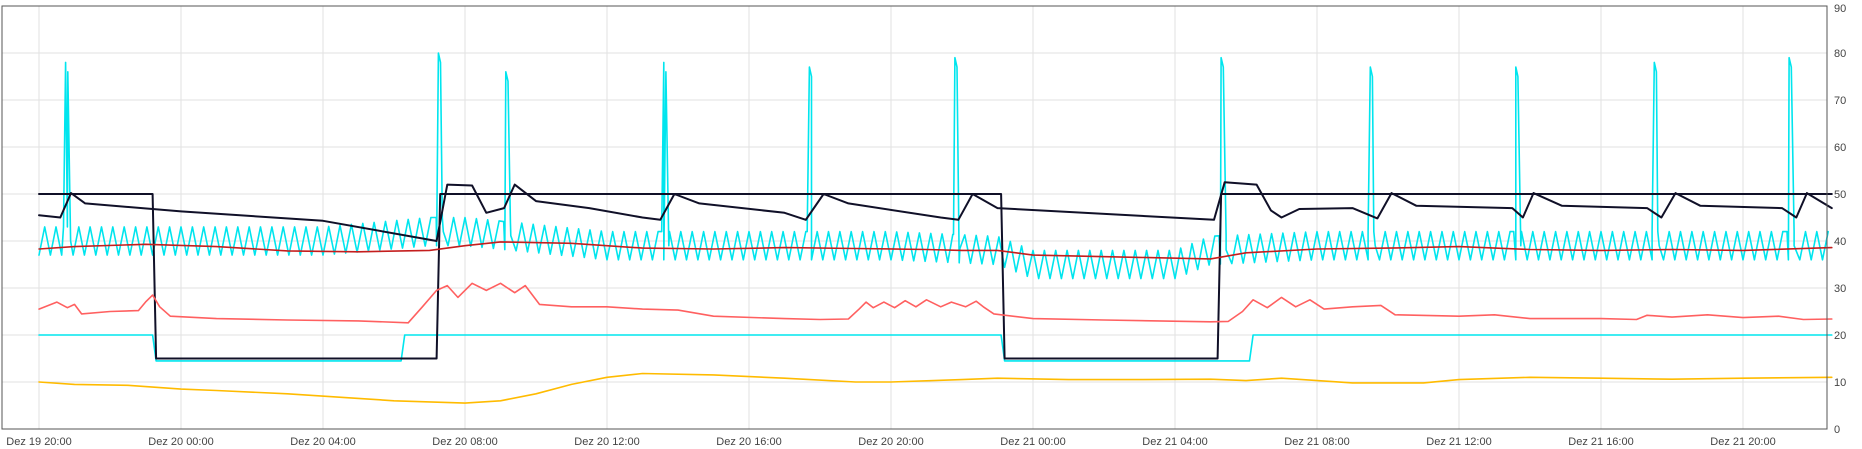 The height and width of the screenshot is (449, 1862). I want to click on x-tick-label: Dez 21 08:00, so click(1316, 442).